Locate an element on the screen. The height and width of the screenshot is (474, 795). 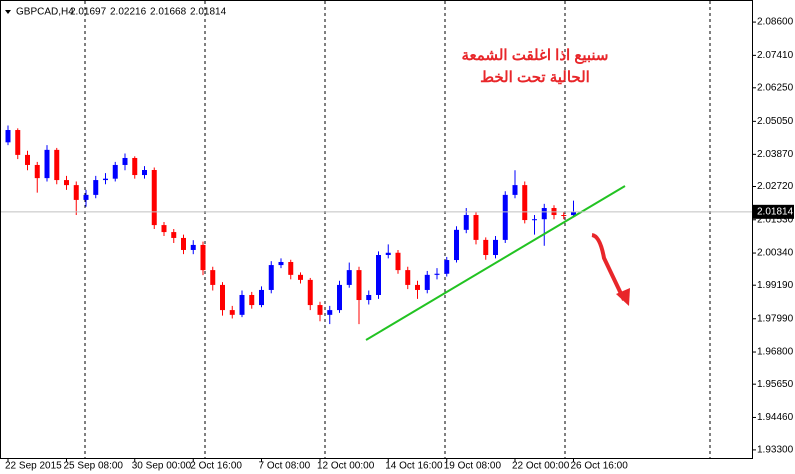
y-tick-label: 2.08600 is located at coordinates (775, 22).